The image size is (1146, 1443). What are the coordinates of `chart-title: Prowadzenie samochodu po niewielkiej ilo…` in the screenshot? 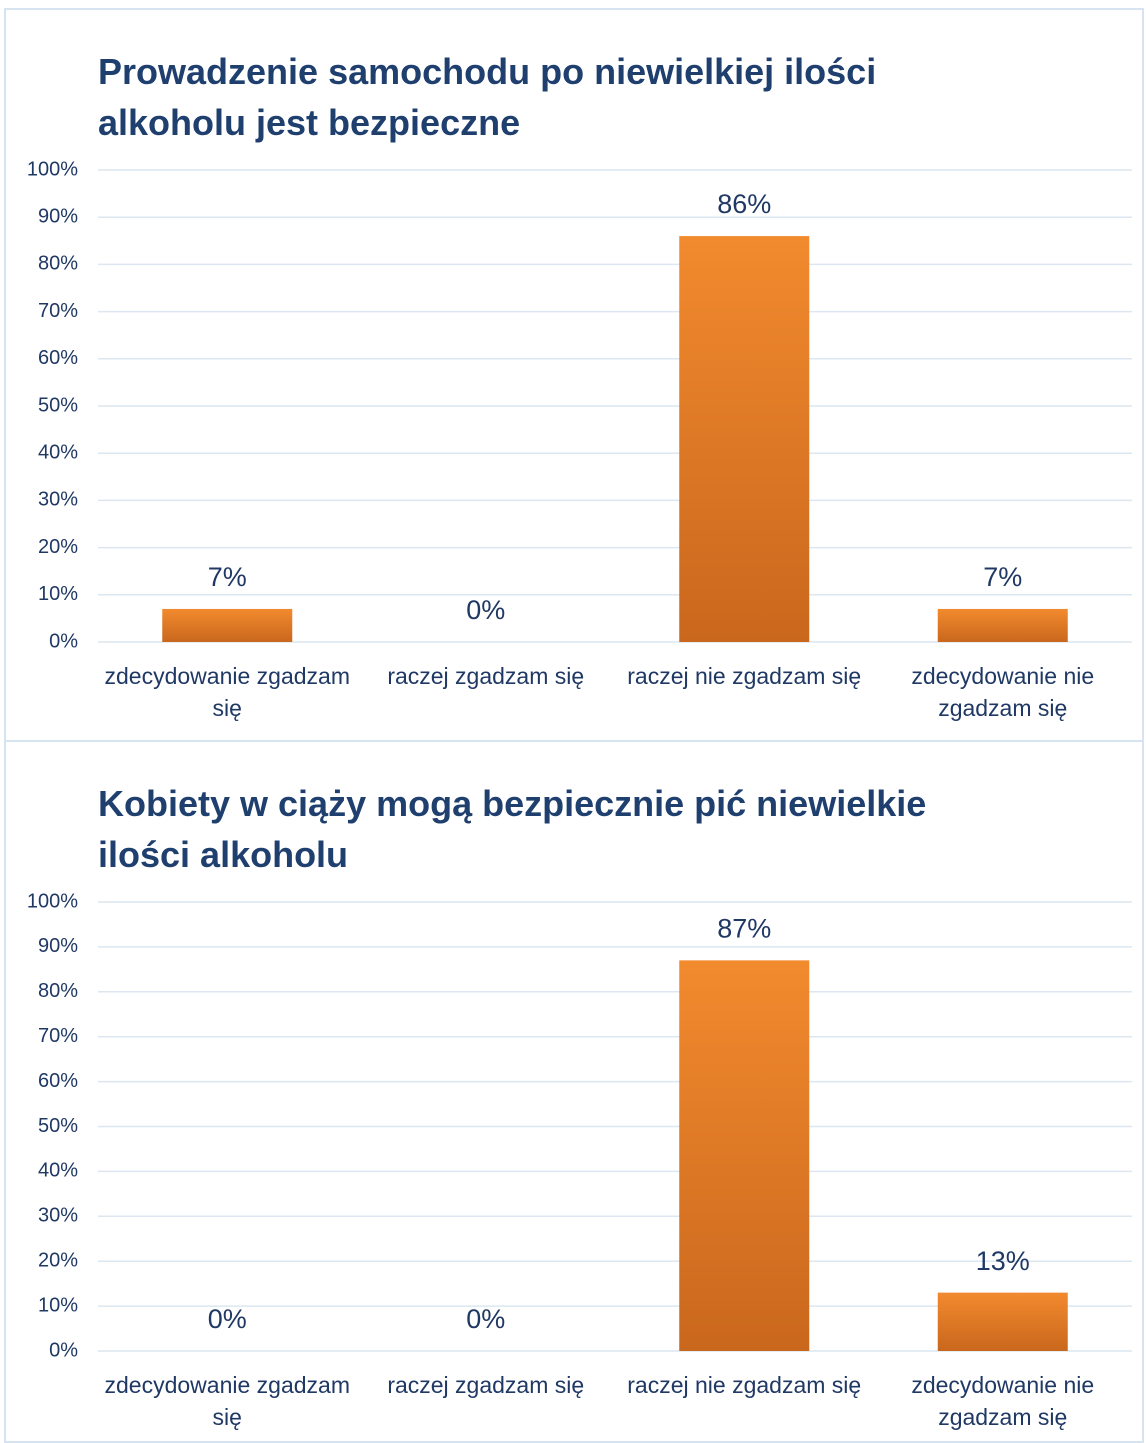 It's located at (487, 97).